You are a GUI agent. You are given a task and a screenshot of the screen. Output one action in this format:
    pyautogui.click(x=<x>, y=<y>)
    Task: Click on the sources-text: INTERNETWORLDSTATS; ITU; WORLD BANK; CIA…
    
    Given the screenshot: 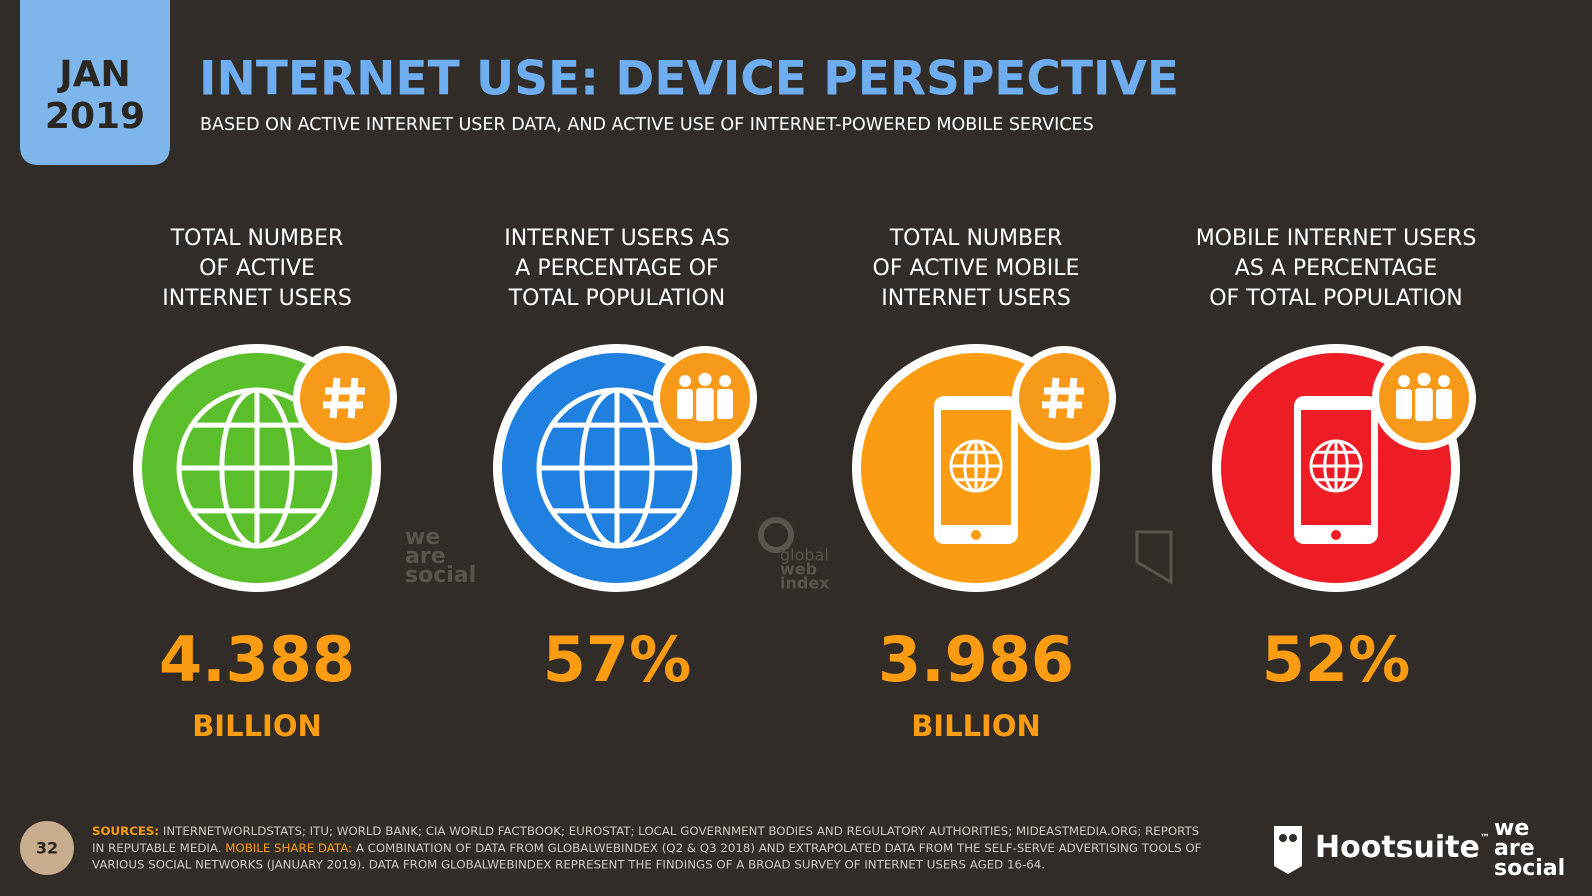 What is the action you would take?
    pyautogui.click(x=681, y=831)
    